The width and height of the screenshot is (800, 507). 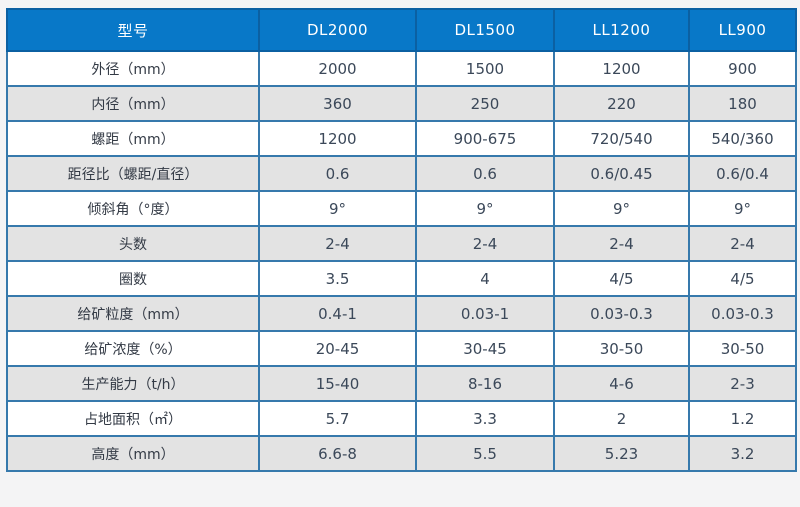 I want to click on table-row-outer-diameter: 外径（mm） 2000 1500 1200 900, so click(x=401, y=68).